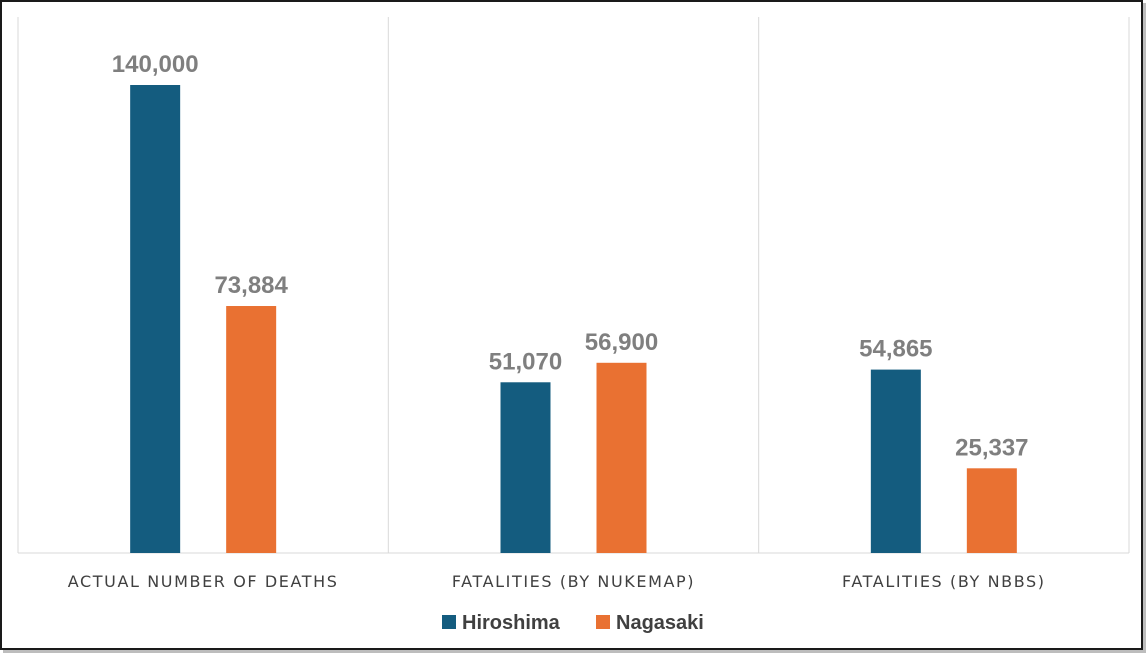  What do you see at coordinates (573, 581) in the screenshot?
I see `category-label: FATALITIES (BY NUKEMAP)` at bounding box center [573, 581].